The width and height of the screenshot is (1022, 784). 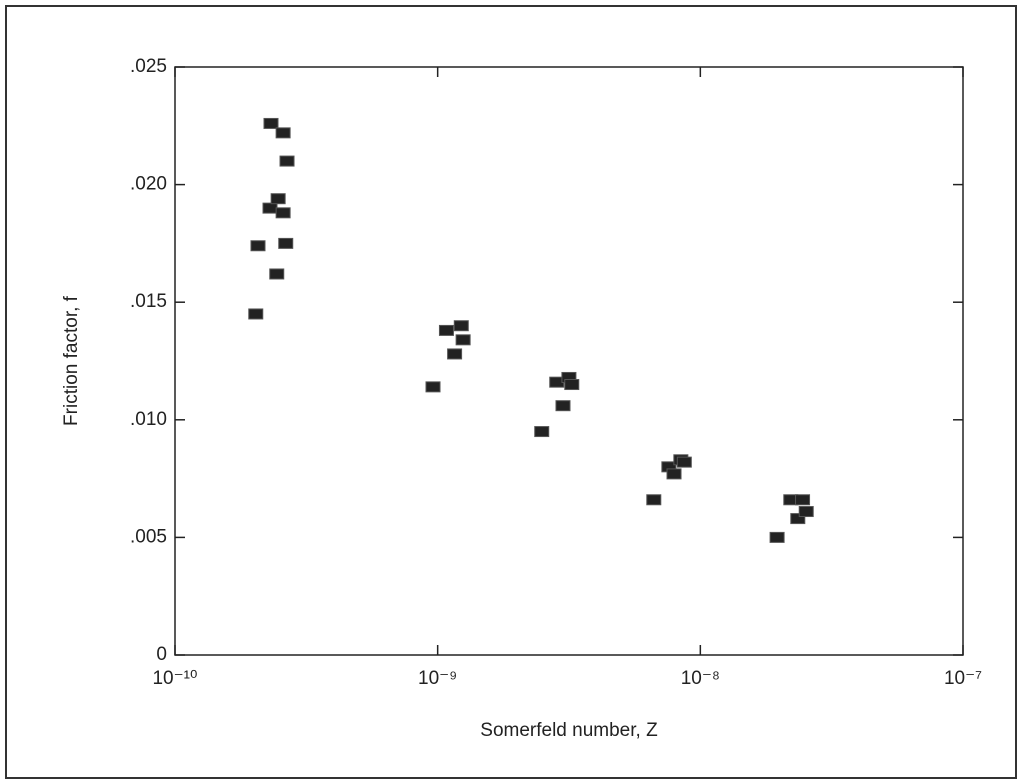 What do you see at coordinates (174, 678) in the screenshot?
I see `x-tick-label: 10⁻¹⁰` at bounding box center [174, 678].